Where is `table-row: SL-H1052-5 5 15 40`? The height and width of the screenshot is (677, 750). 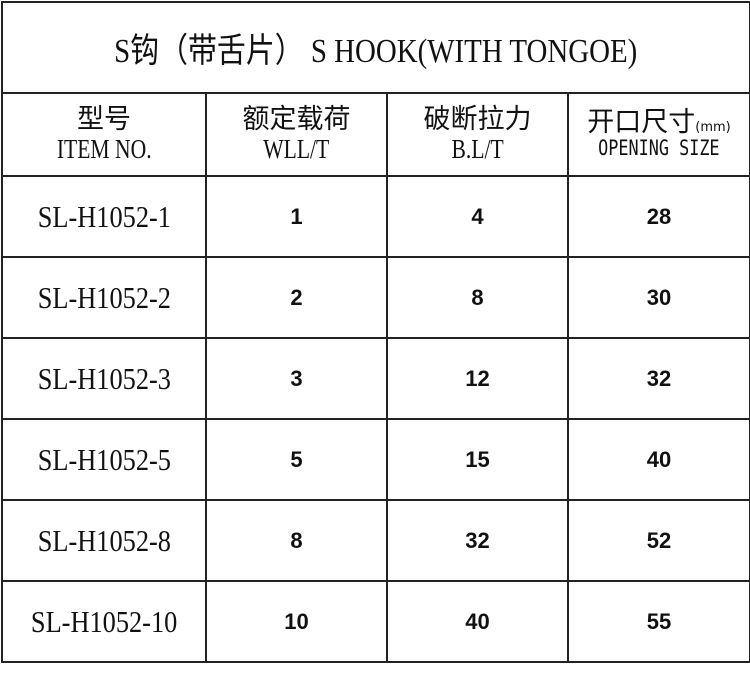
table-row: SL-H1052-5 5 15 40 is located at coordinates (375, 459).